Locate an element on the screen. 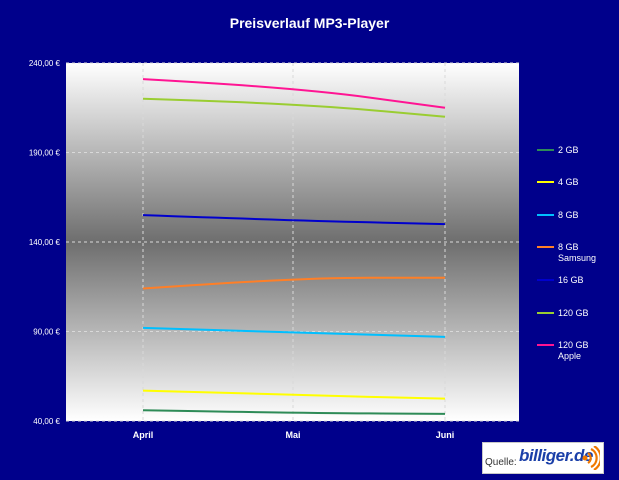  chart-title: Preisverlauf MP3-Player is located at coordinates (309, 23).